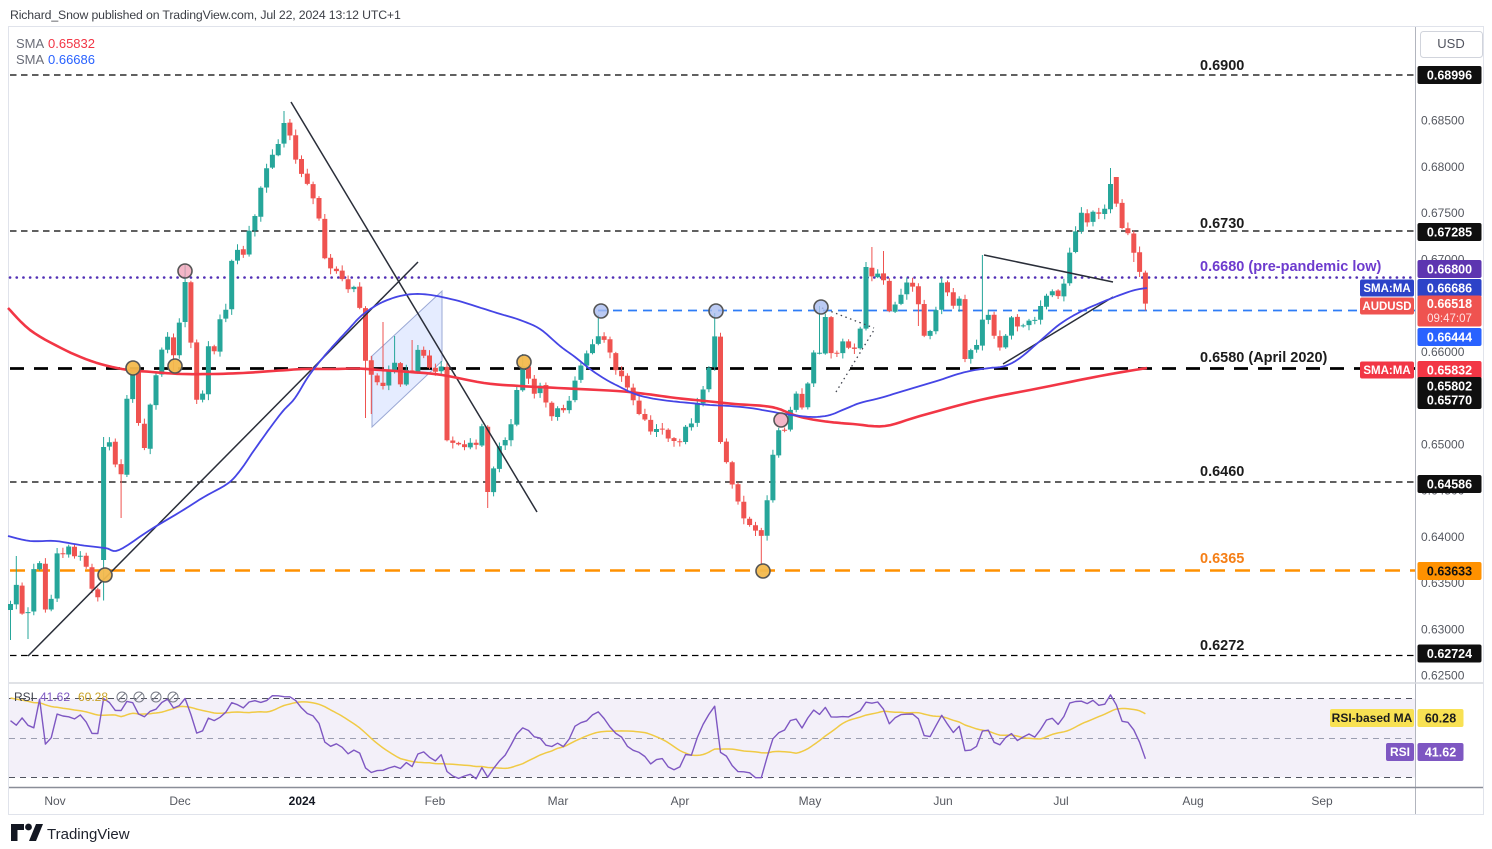 Image resolution: width=1492 pixels, height=849 pixels. I want to click on svg-text: 0.68996, so click(1449, 75).